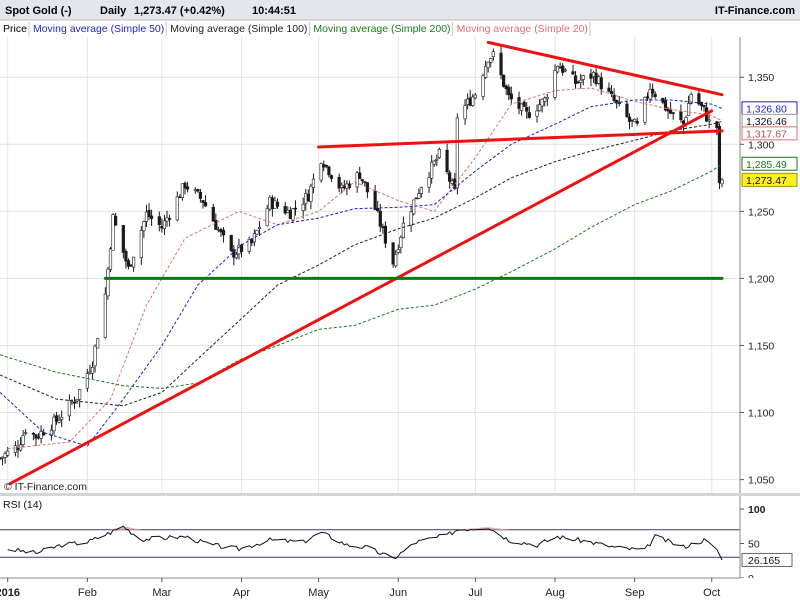 Image resolution: width=800 pixels, height=600 pixels. What do you see at coordinates (398, 593) in the screenshot?
I see `x-tick-label: Jun` at bounding box center [398, 593].